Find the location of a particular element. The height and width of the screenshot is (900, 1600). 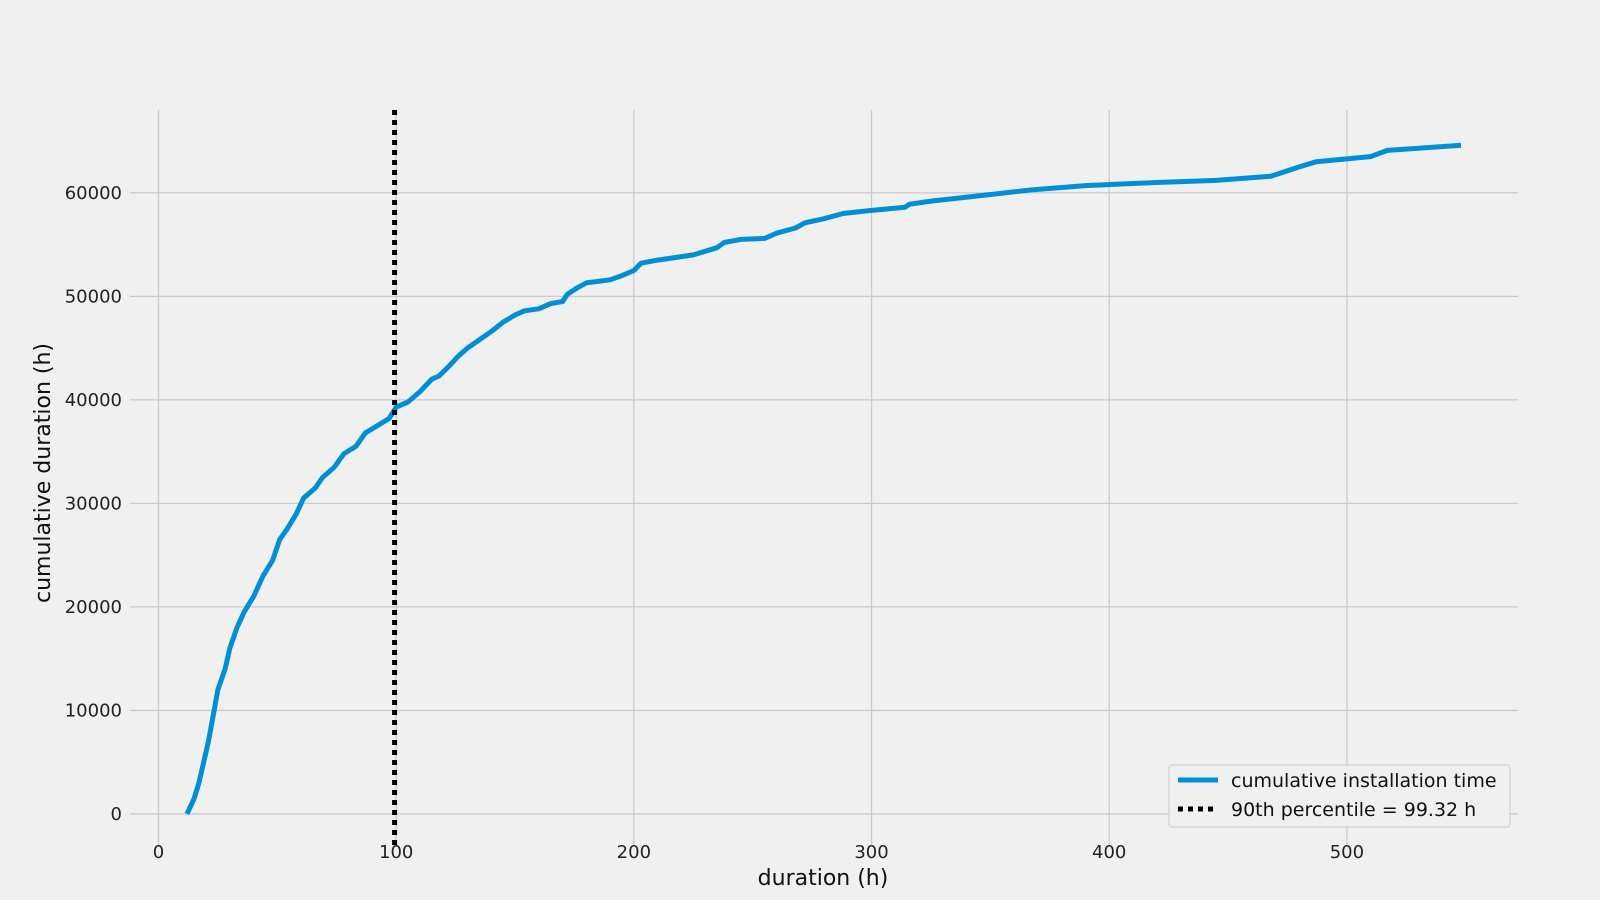

y-tick-label: 30000 is located at coordinates (93, 503).